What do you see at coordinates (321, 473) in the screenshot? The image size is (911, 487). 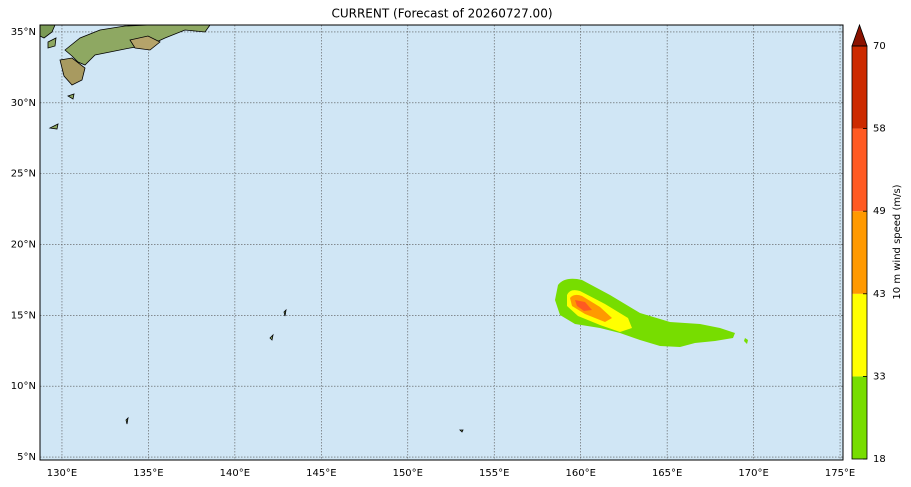 I see `x-tick-label: 145°E` at bounding box center [321, 473].